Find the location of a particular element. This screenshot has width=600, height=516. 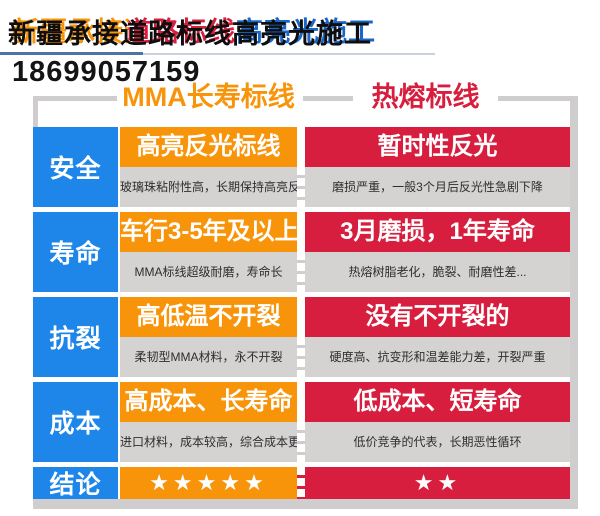

hotmelt-detail: 磨损严重，一般3个月后反光性急剧下降 is located at coordinates (437, 187).